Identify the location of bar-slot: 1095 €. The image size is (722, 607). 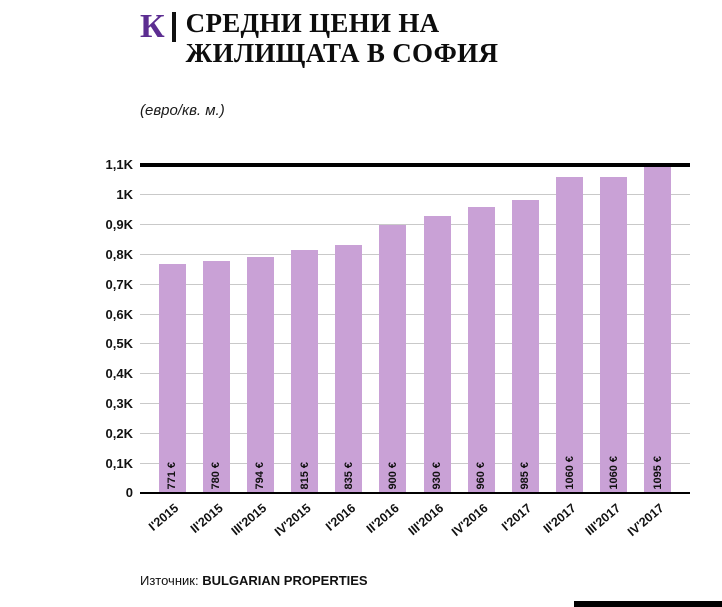
(658, 329).